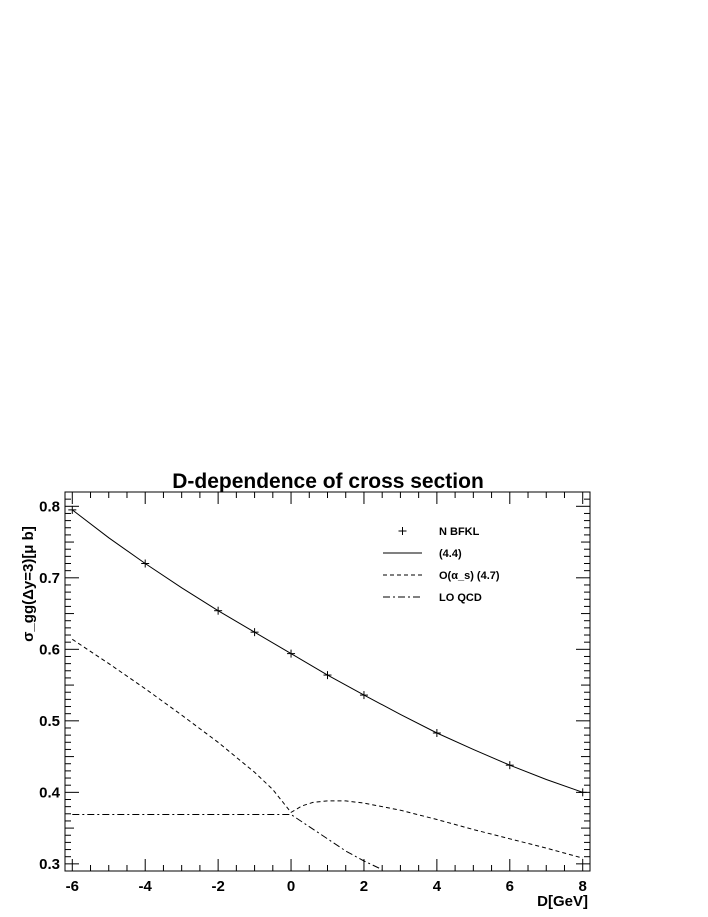 This screenshot has height=917, width=708. I want to click on legend: N BFKL (4.4) O(α_s) (4.7) LO QCD, so click(441, 565).